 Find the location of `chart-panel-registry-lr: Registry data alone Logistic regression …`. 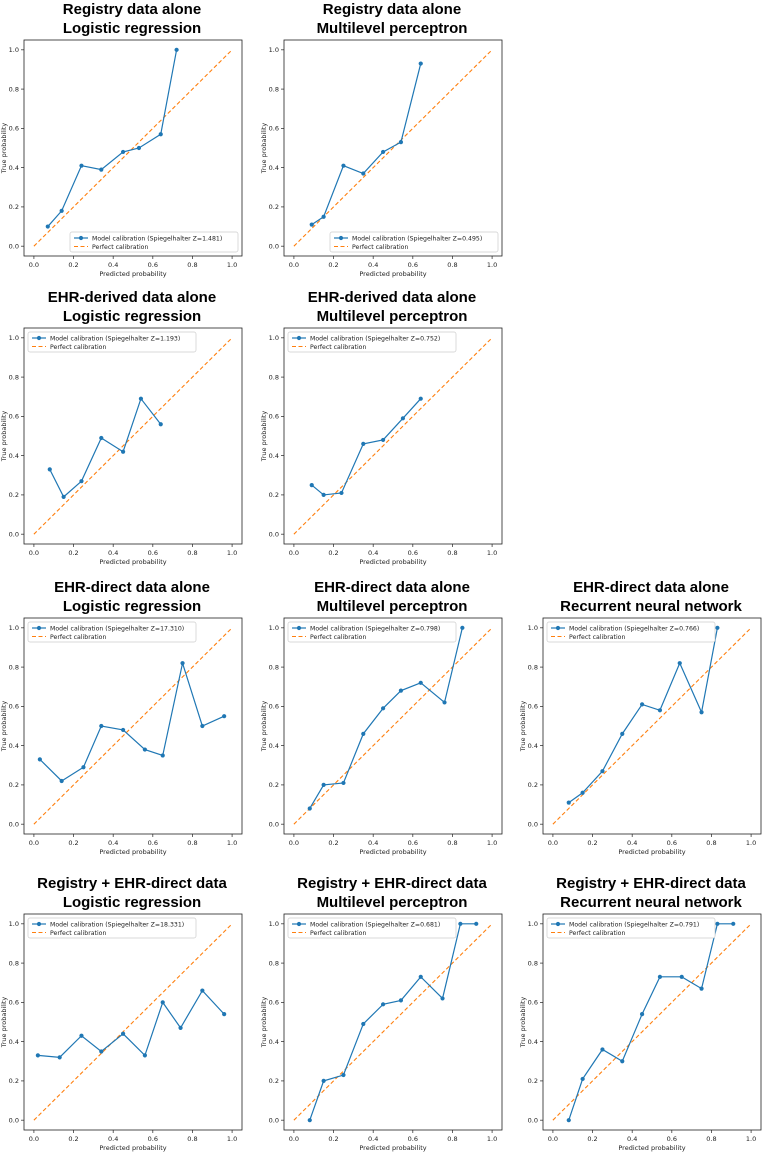

chart-panel-registry-lr: Registry data alone Logistic regression … is located at coordinates (131, 144).